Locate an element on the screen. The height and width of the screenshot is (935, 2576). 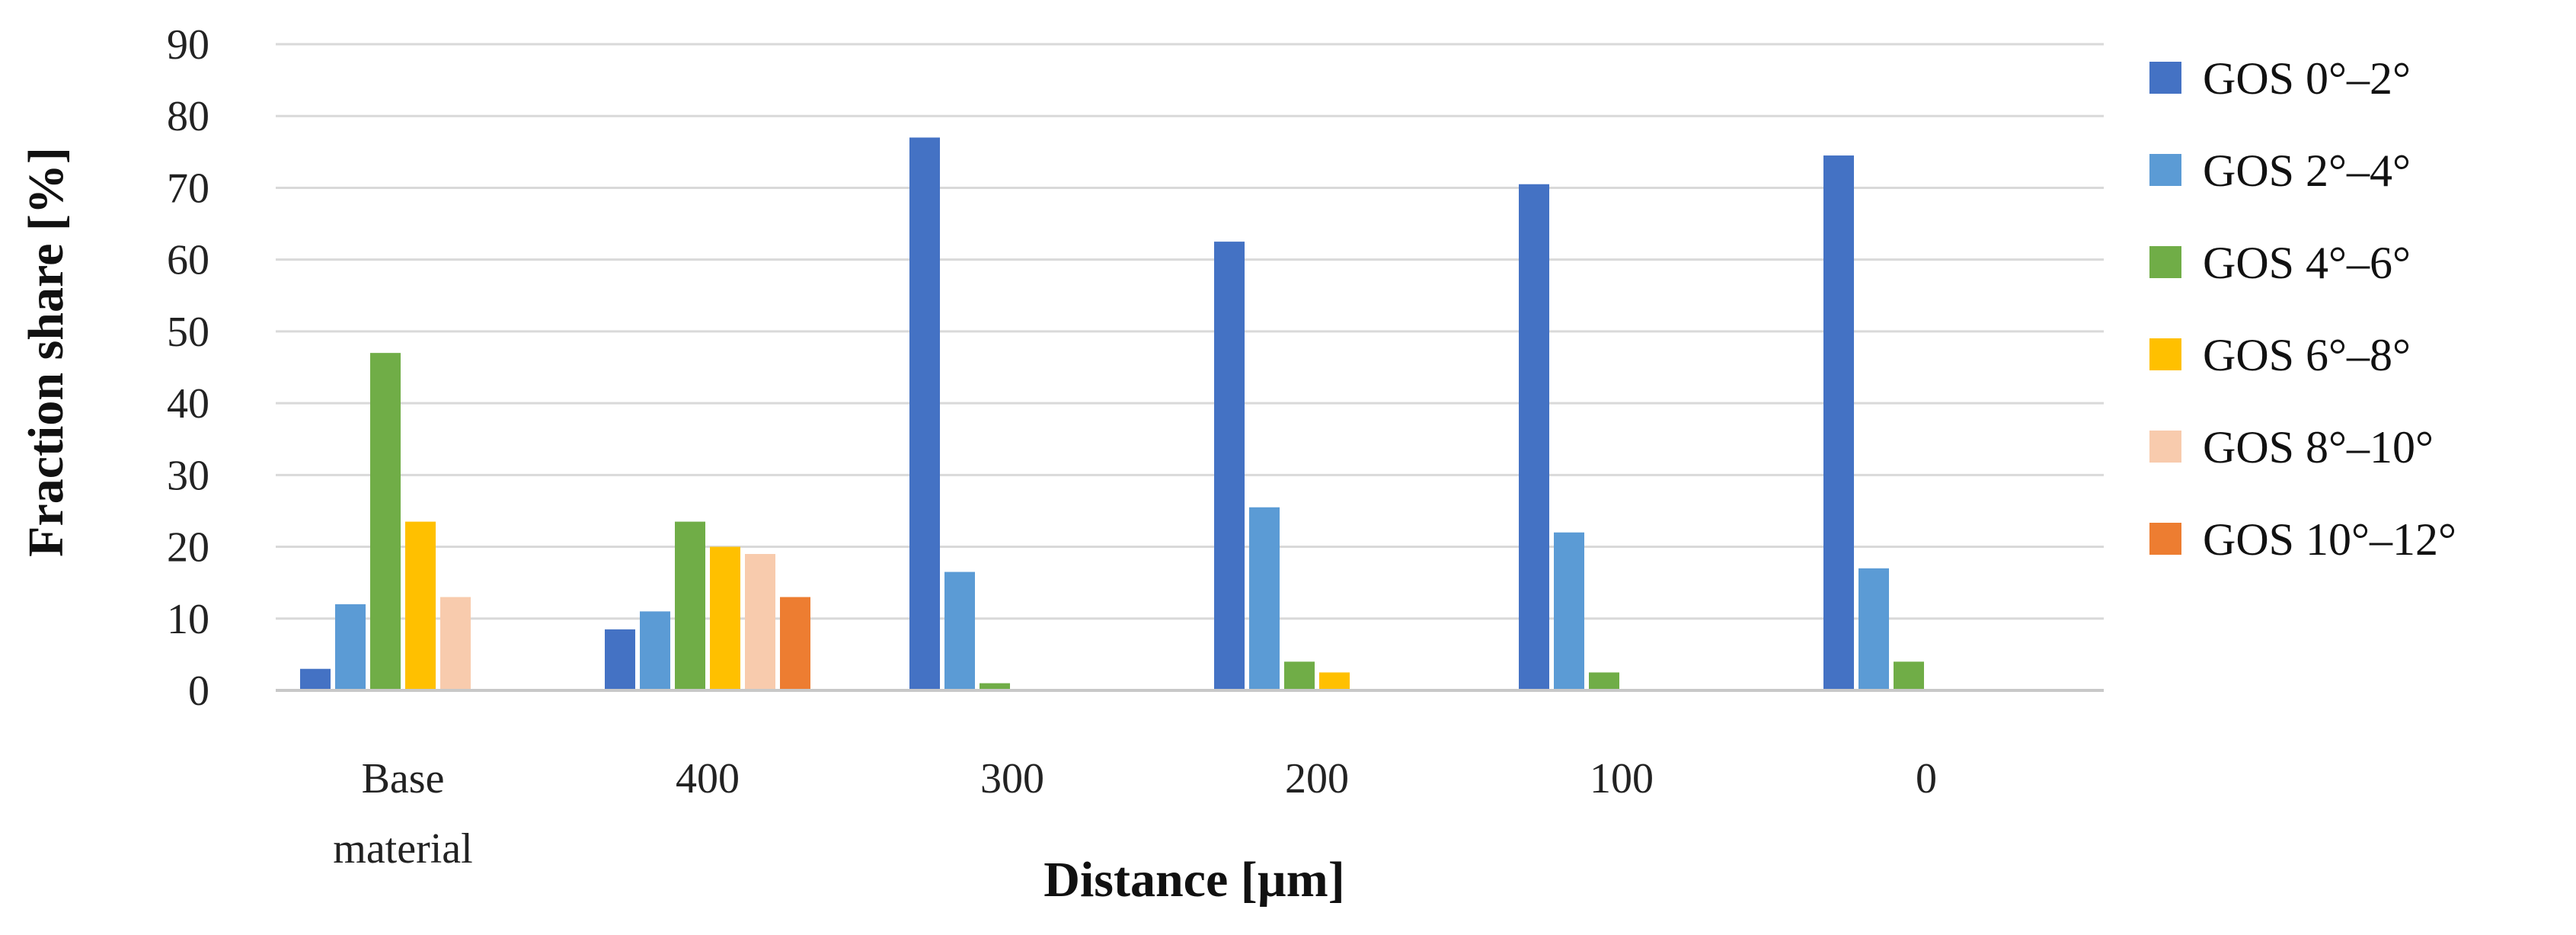
legend-item-4: GOS 6°–8° is located at coordinates (2280, 355).